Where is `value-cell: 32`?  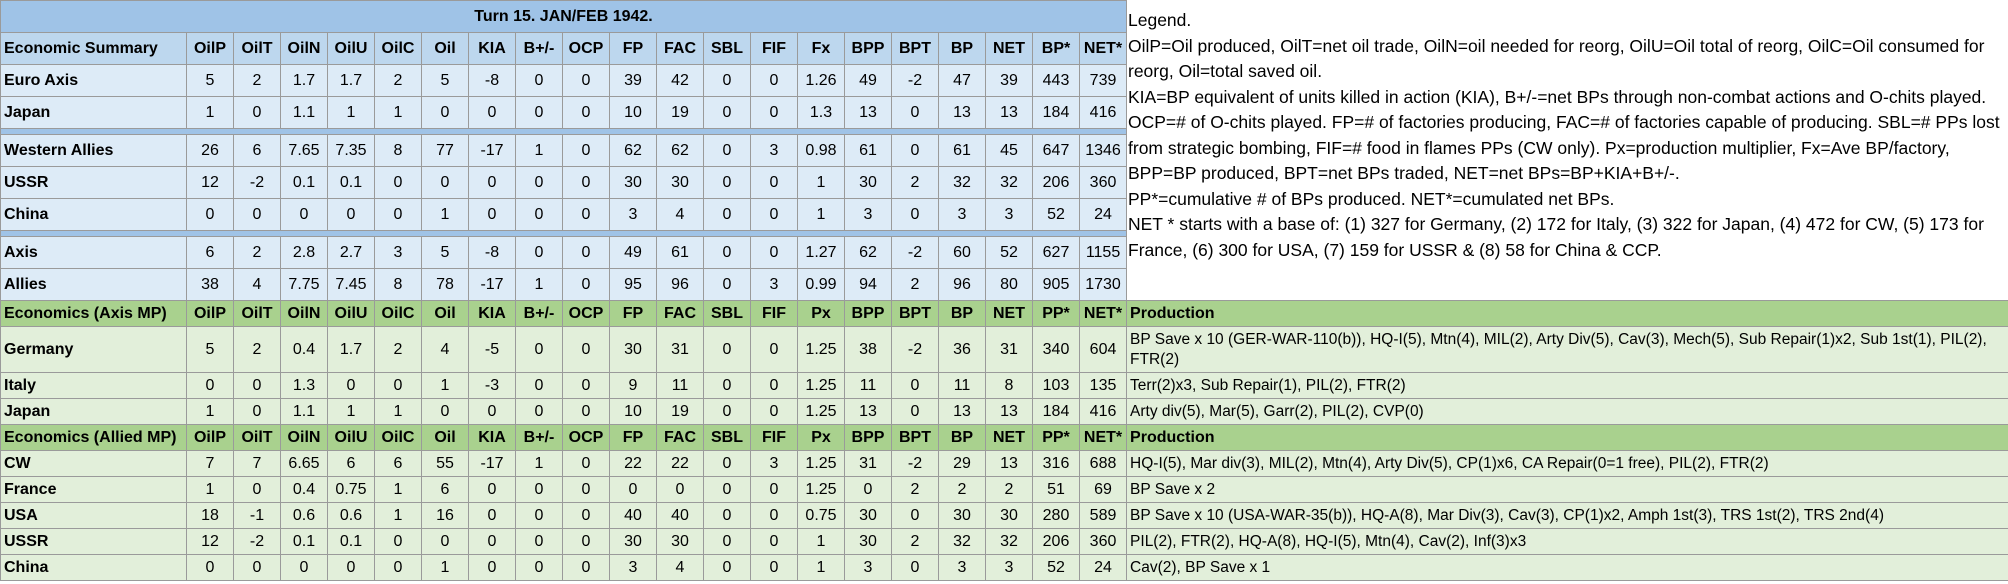 value-cell: 32 is located at coordinates (962, 541).